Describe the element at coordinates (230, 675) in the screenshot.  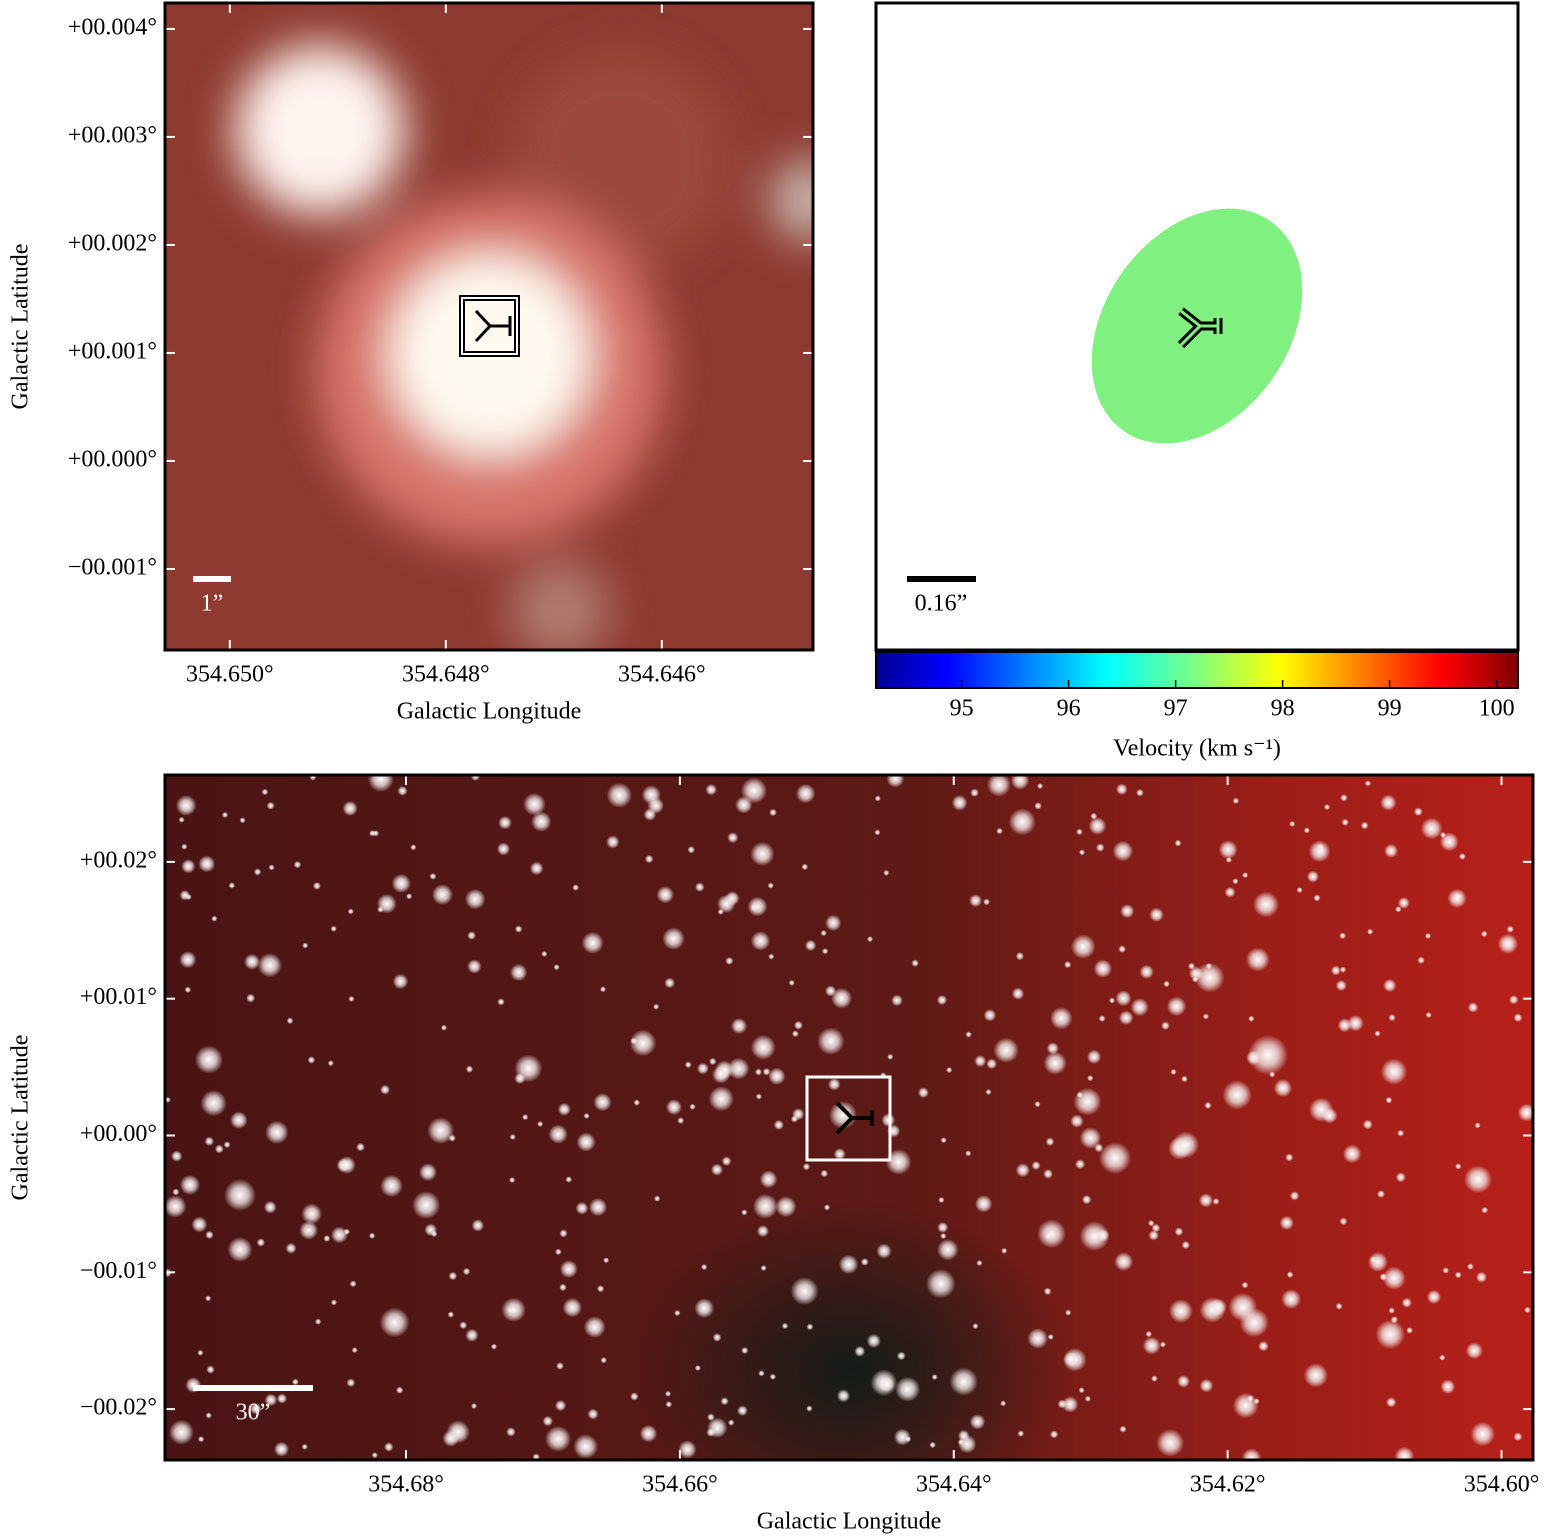
I see `x-tick-label: 354.650°` at that location.